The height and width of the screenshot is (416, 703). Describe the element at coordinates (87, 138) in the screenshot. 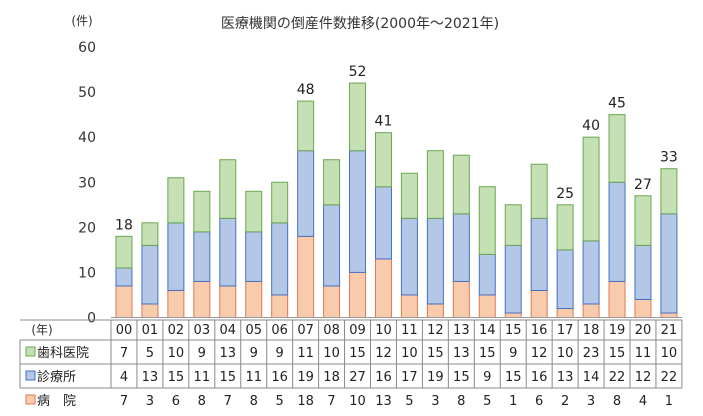

I see `y-tick-label: 40` at that location.